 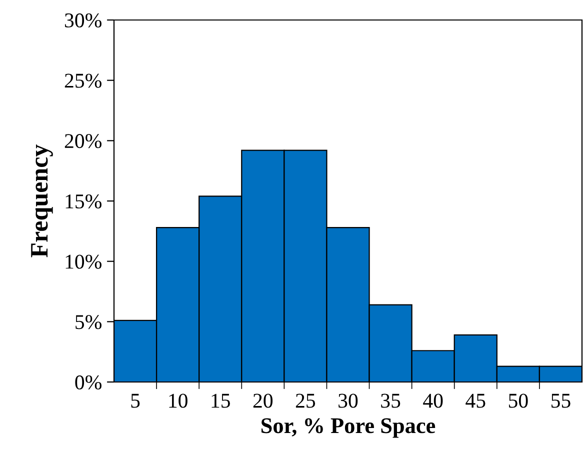 I want to click on y-tick-label: 0%, so click(x=88, y=382).